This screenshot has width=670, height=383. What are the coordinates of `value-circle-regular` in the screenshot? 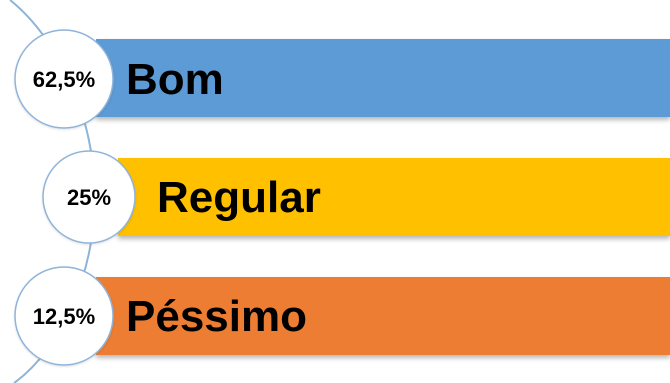 It's located at (89, 197).